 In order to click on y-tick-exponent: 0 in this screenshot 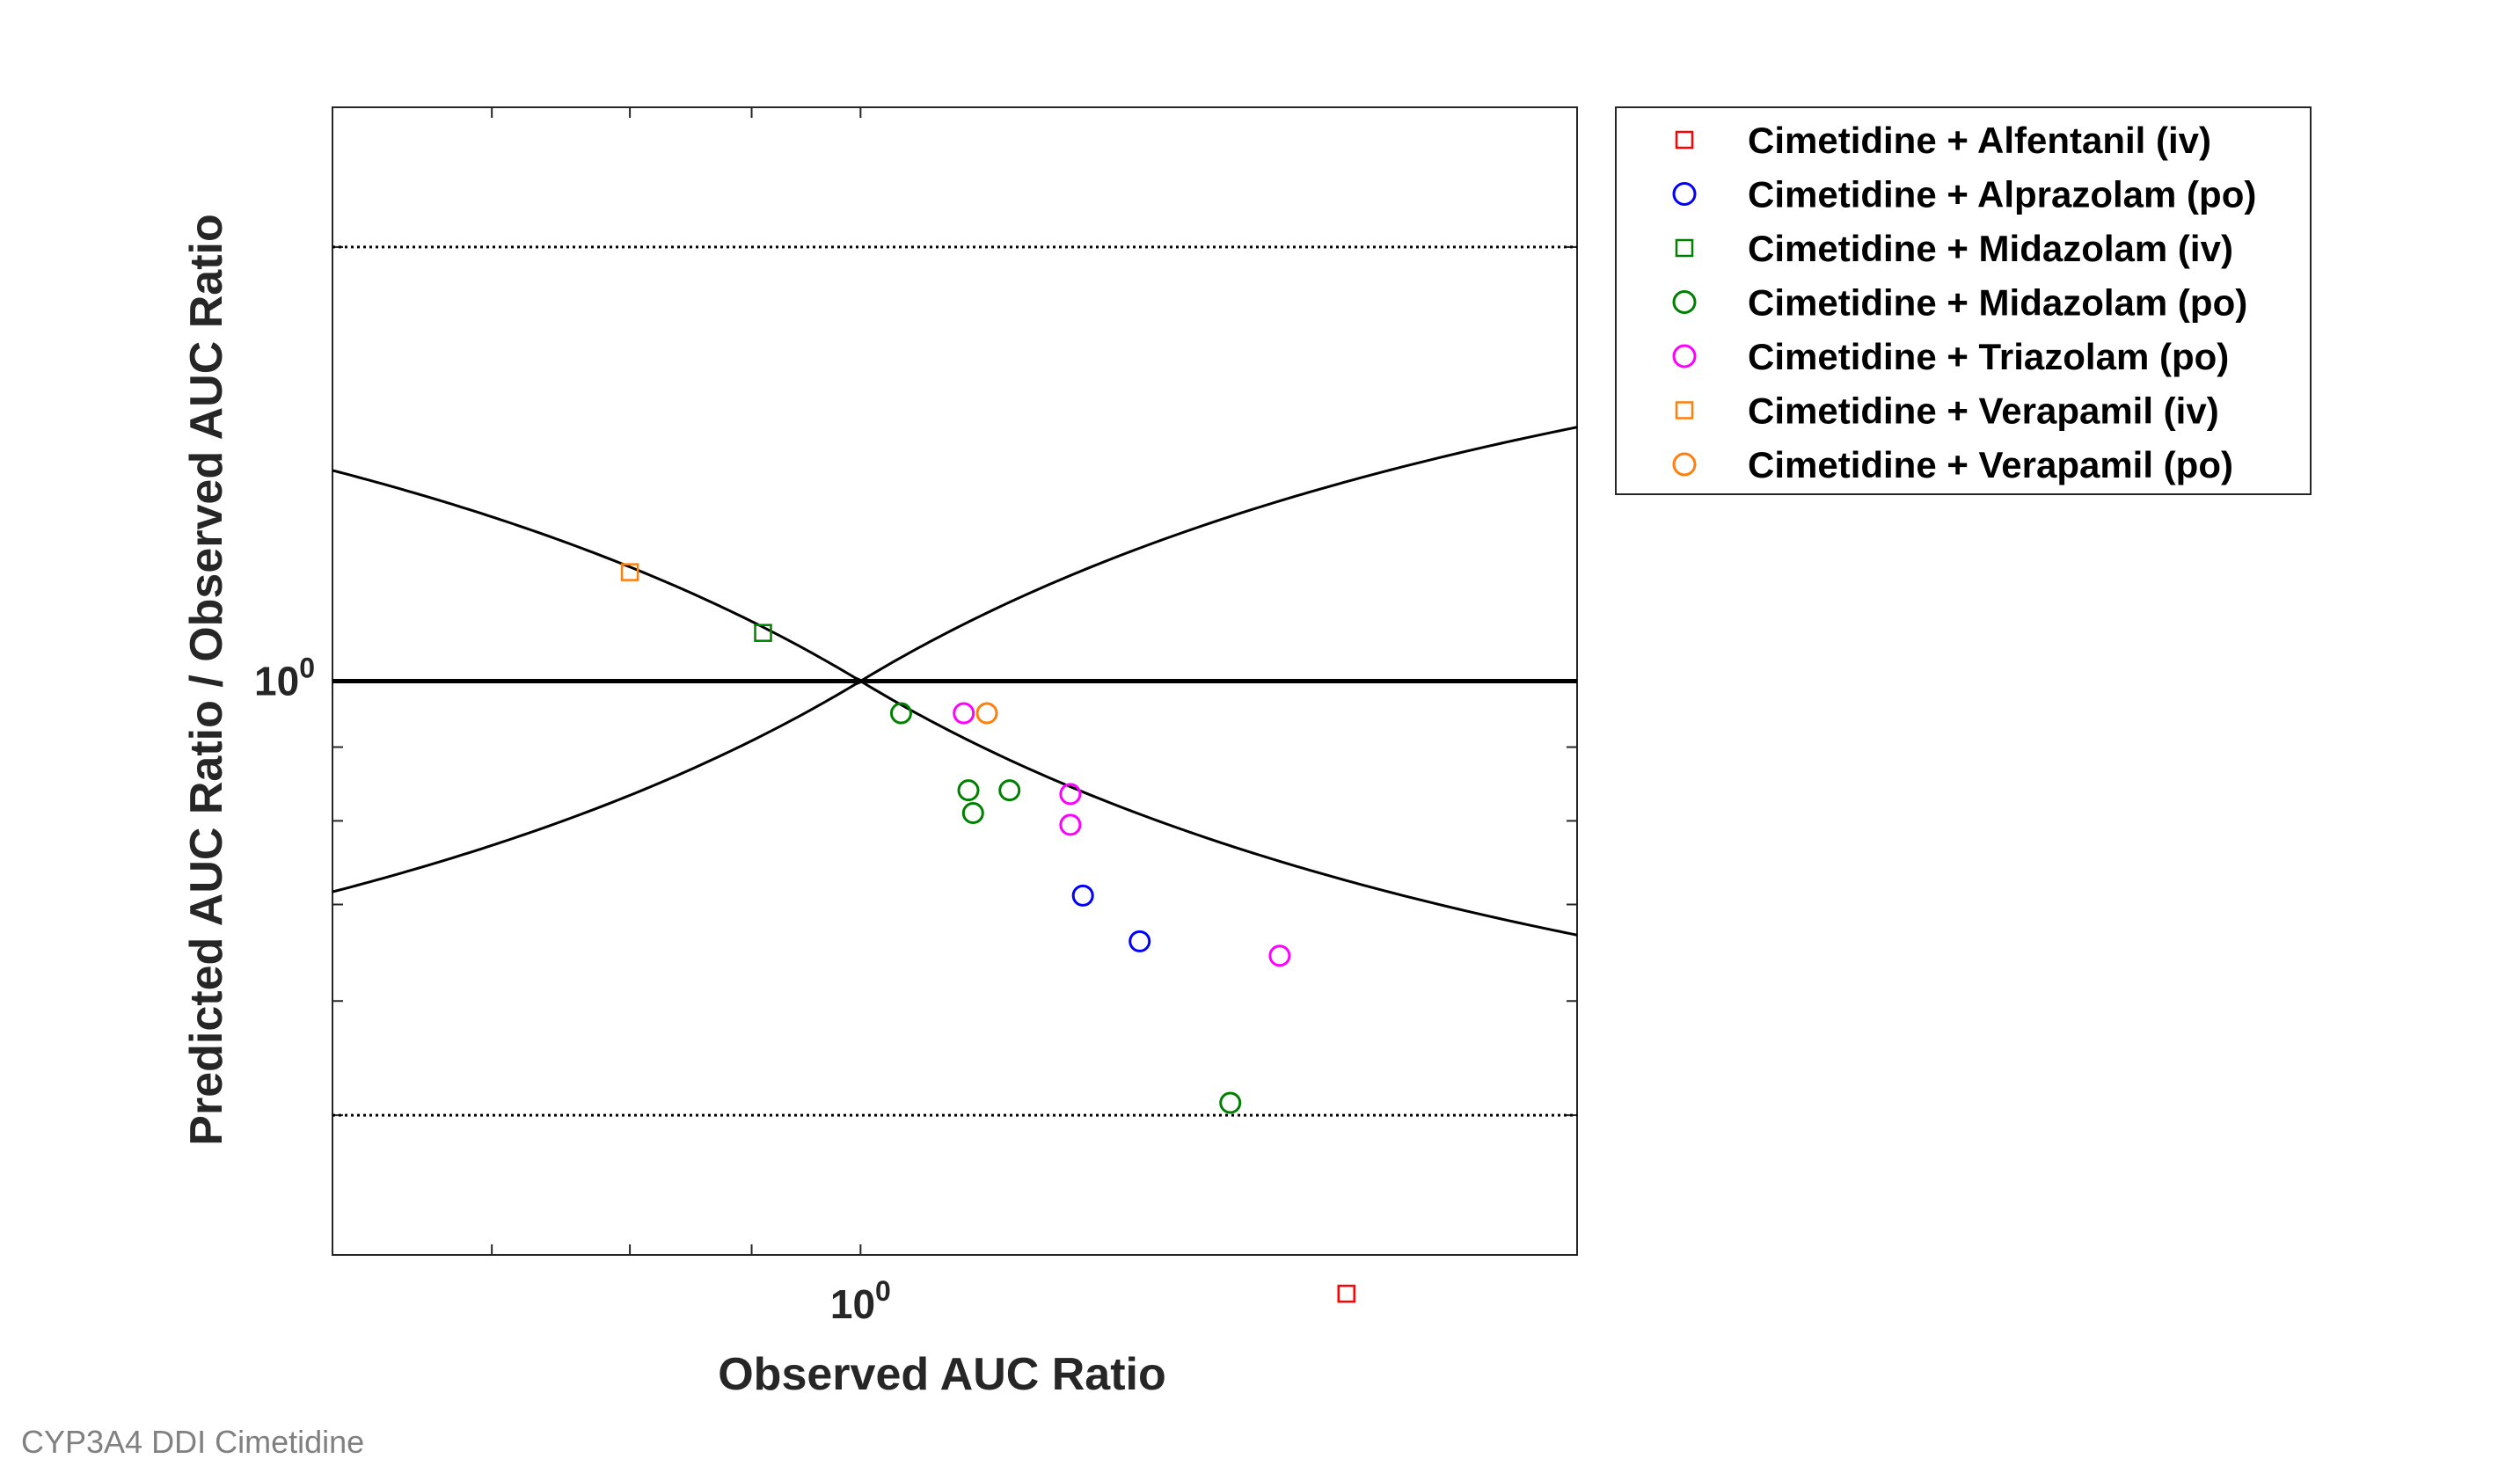, I will do `click(307, 668)`.